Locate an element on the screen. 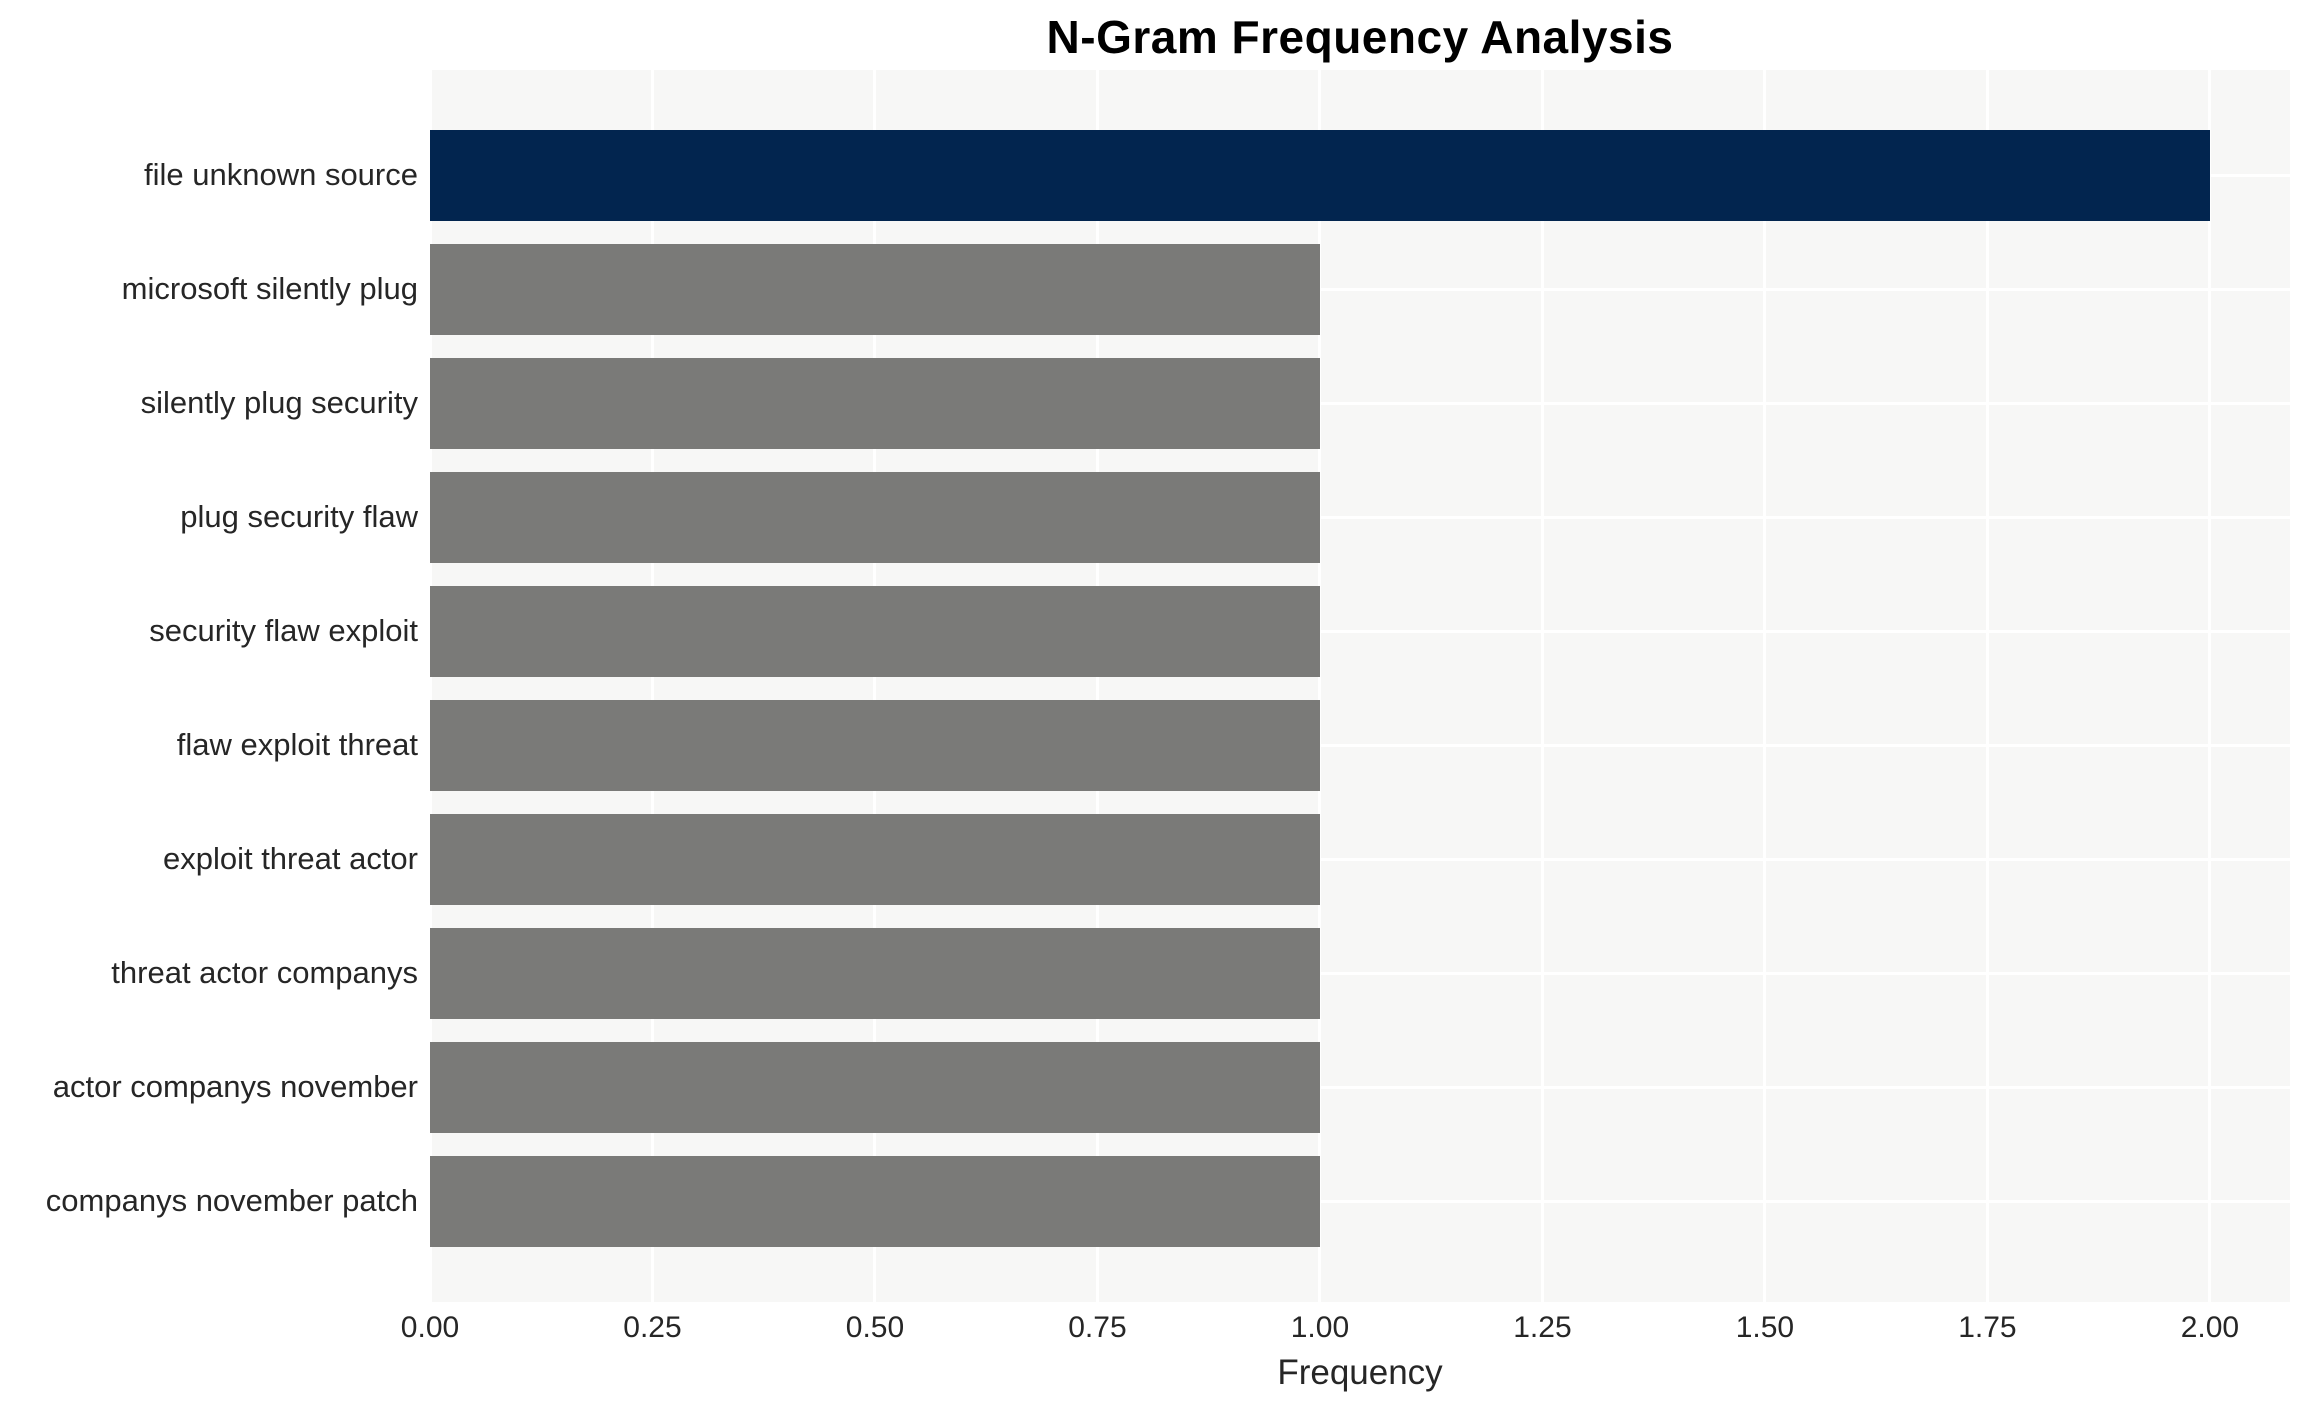 The height and width of the screenshot is (1402, 2310). y-tick-label: security flaw exploit is located at coordinates (283, 630).